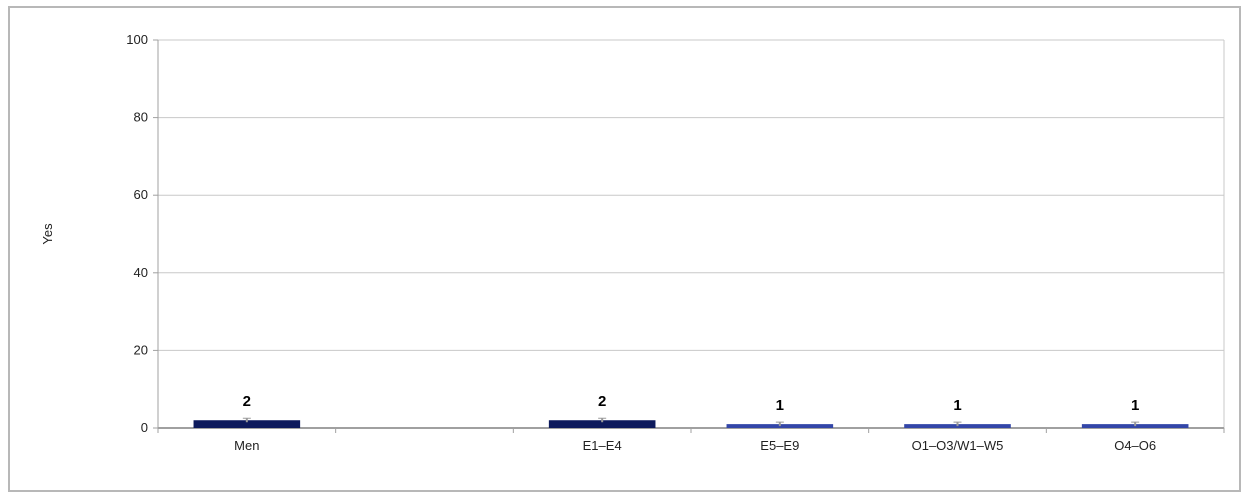  What do you see at coordinates (141, 349) in the screenshot?
I see `y-tick-label: 20` at bounding box center [141, 349].